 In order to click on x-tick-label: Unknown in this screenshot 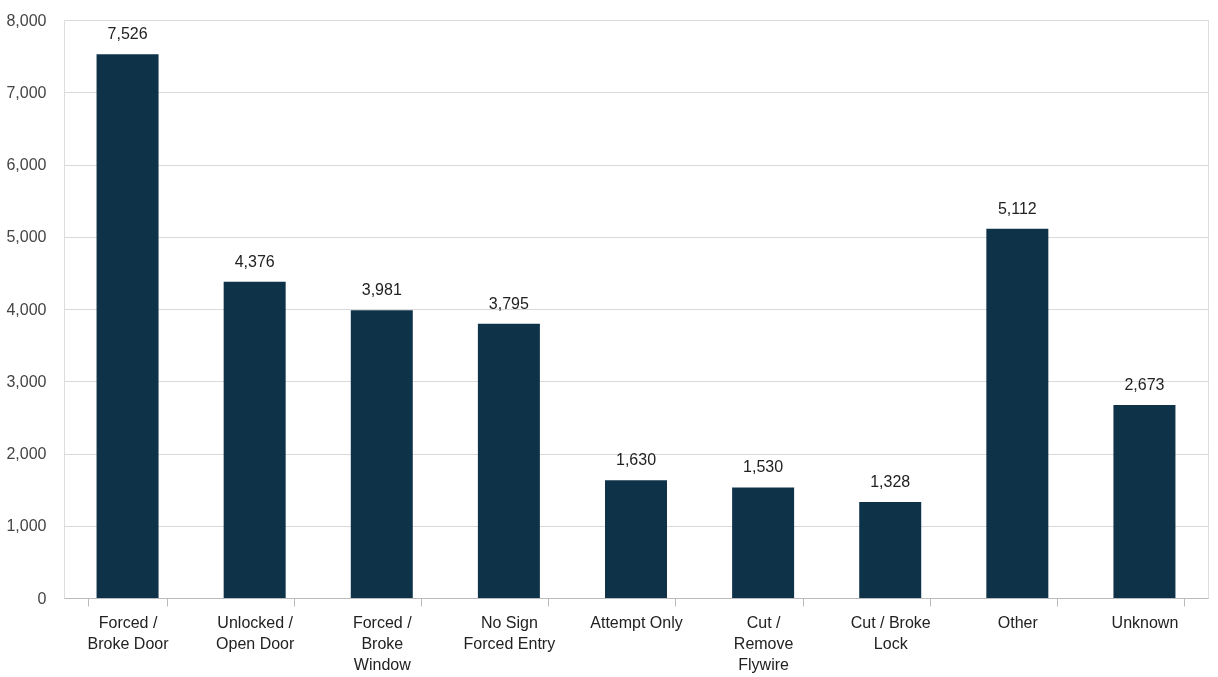, I will do `click(1145, 622)`.